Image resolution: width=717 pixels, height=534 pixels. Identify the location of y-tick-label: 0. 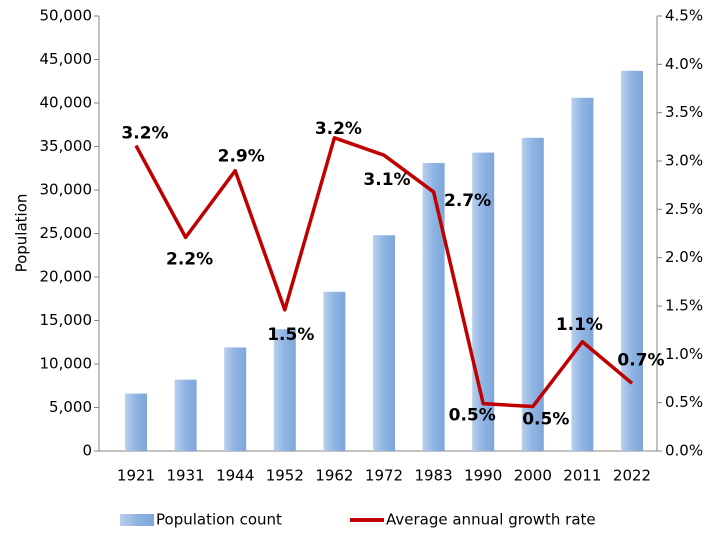
(87, 451).